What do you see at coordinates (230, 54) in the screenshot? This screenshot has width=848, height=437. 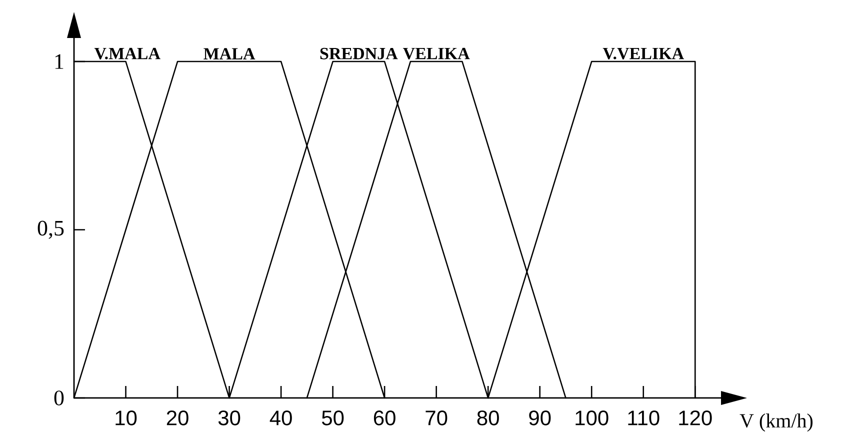 I see `series-label: MALA` at bounding box center [230, 54].